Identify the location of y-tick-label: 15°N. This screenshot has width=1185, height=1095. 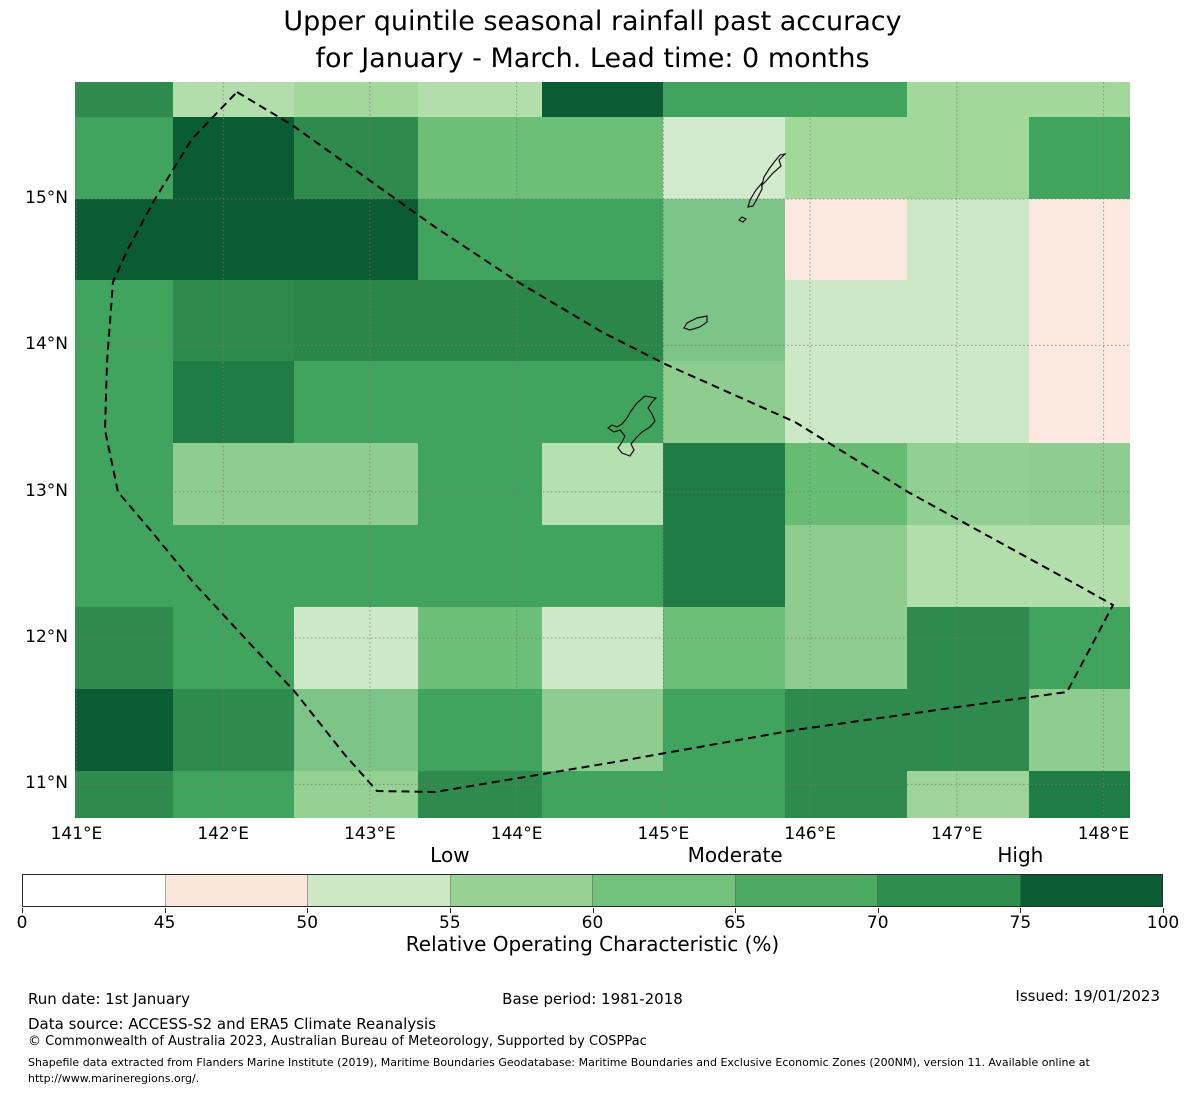
(46, 198).